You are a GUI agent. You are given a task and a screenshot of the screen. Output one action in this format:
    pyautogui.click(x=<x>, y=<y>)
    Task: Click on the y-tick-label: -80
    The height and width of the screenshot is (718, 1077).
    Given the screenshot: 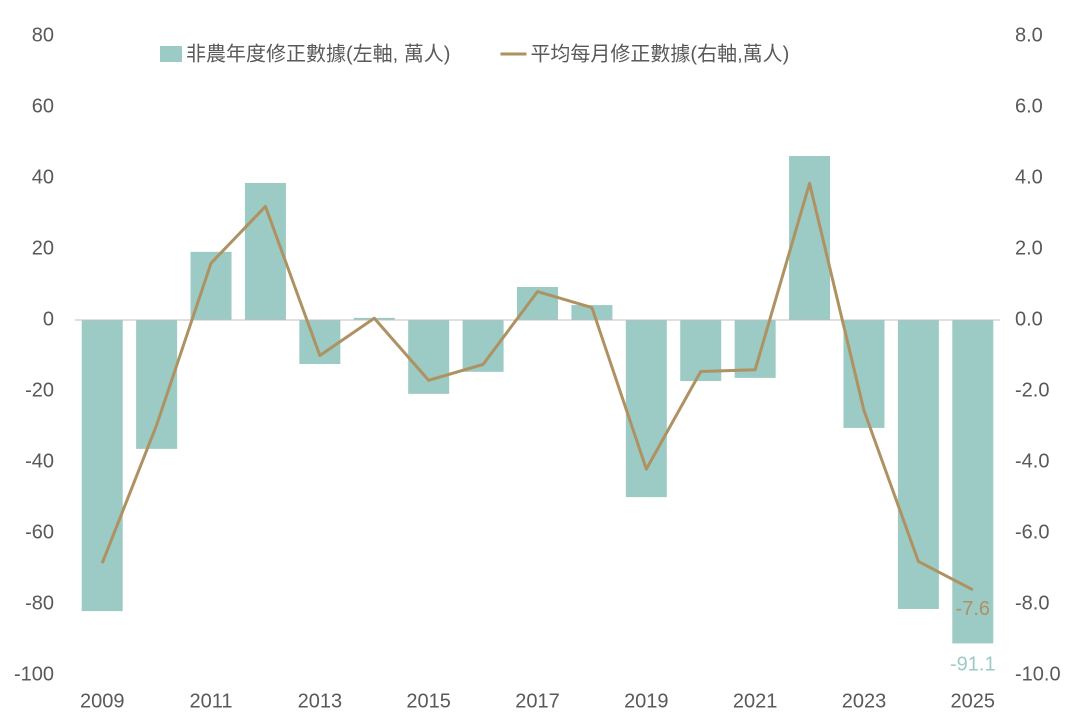 What is the action you would take?
    pyautogui.click(x=39, y=603)
    